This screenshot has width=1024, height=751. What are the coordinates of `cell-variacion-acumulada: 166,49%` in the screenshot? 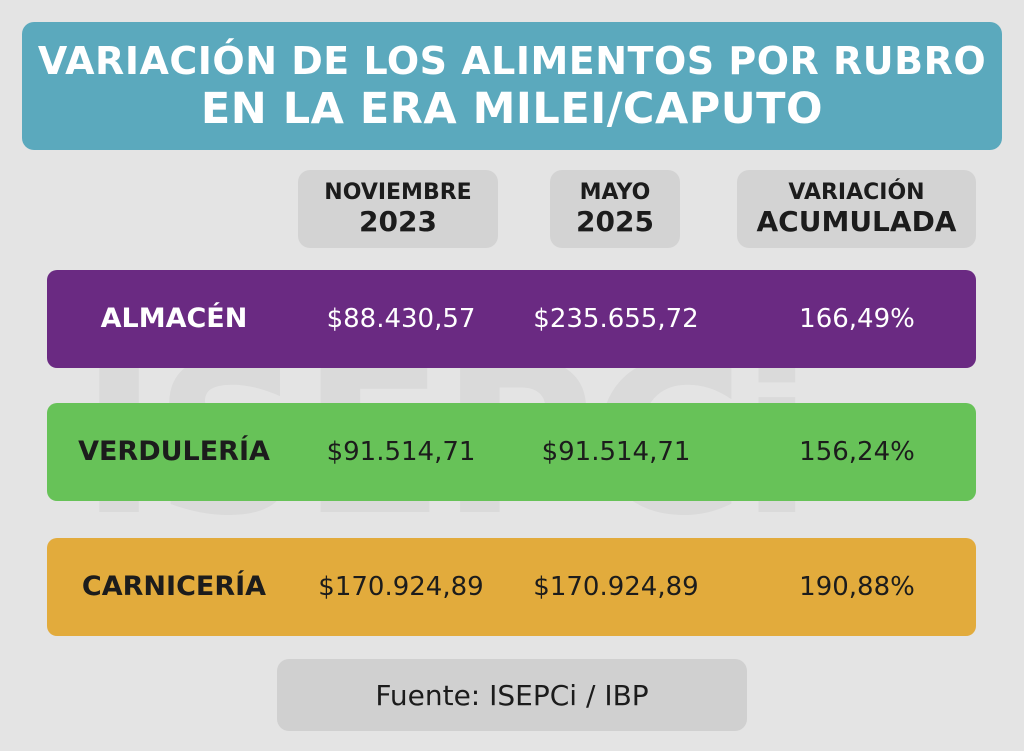 It's located at (857, 319).